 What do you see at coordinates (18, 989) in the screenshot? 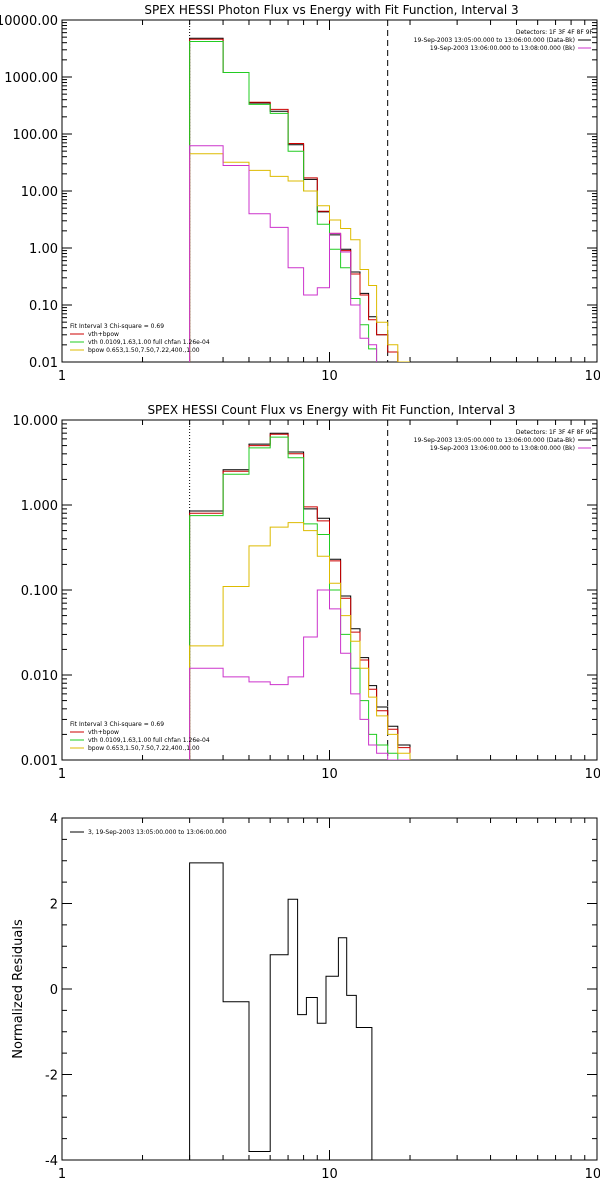
I see `y-axis-label: Normalized Residuals` at bounding box center [18, 989].